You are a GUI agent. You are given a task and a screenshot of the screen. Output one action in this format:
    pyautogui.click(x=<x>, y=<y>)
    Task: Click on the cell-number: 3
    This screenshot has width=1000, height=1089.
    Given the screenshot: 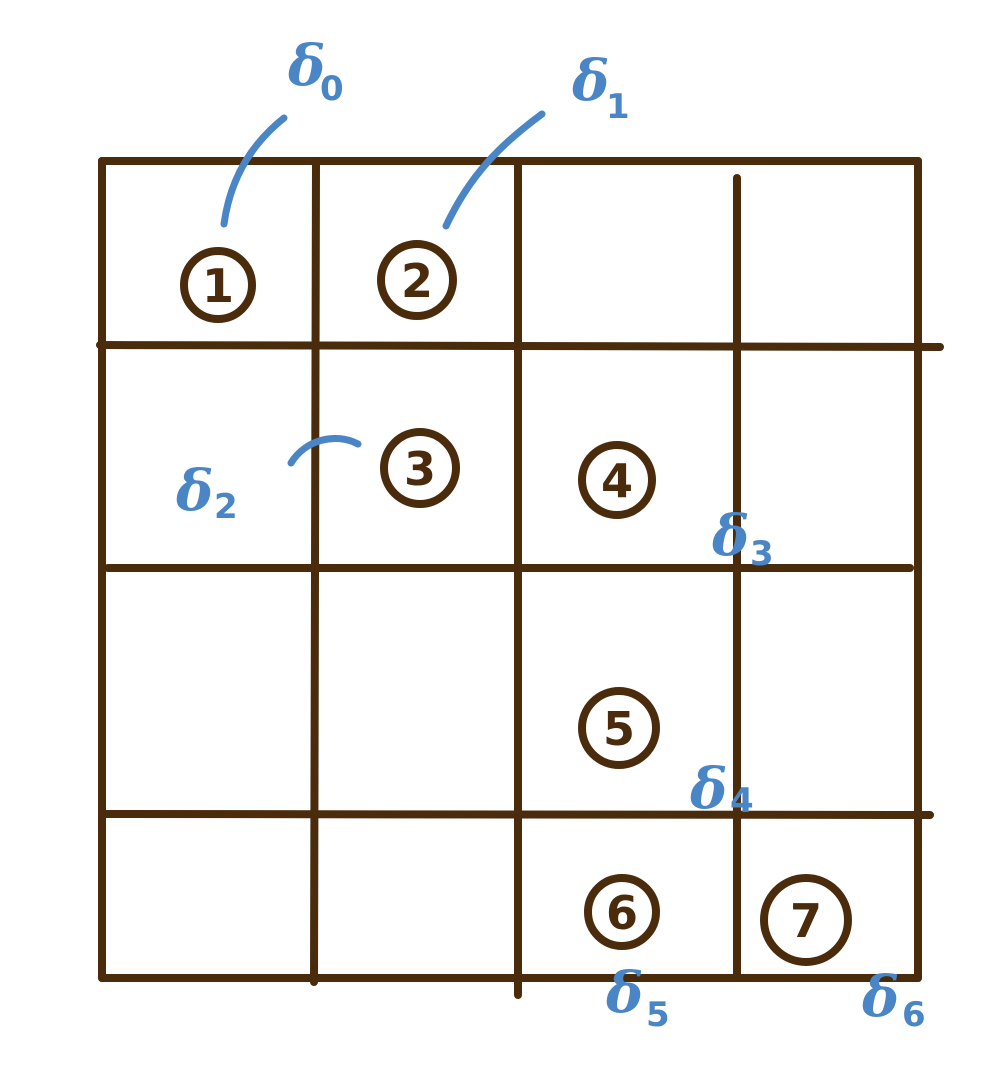 What is the action you would take?
    pyautogui.click(x=420, y=469)
    